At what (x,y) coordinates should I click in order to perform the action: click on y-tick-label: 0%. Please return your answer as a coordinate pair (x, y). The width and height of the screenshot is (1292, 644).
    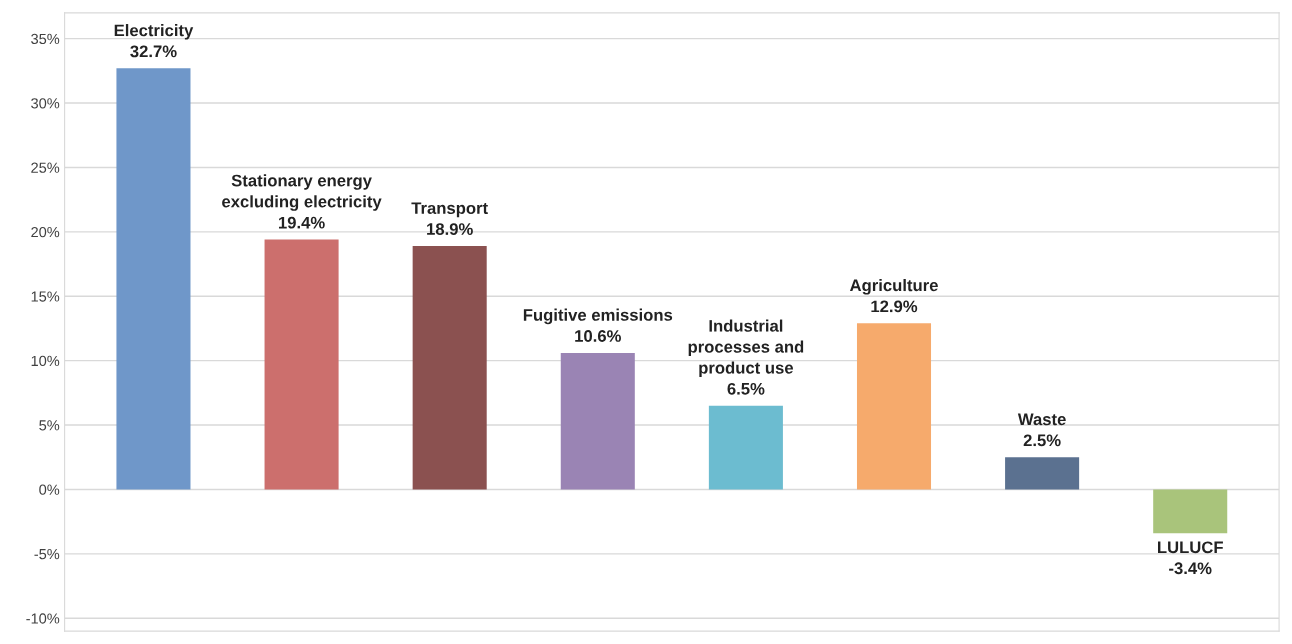
    Looking at the image, I should click on (49, 489).